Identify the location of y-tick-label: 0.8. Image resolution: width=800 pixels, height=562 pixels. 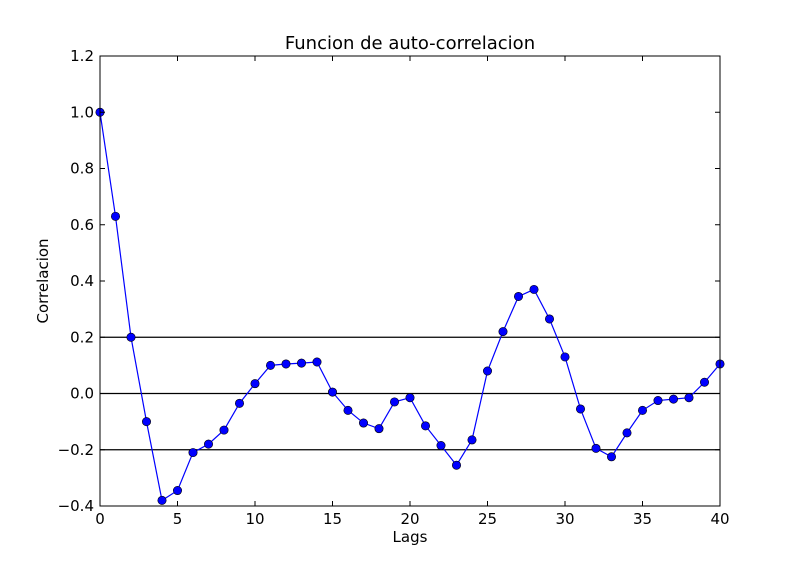
(82, 169).